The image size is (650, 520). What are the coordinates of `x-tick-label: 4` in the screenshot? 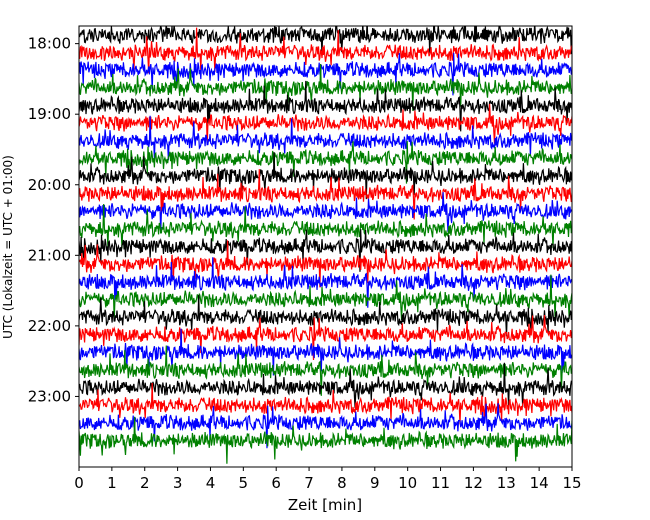 It's located at (211, 483).